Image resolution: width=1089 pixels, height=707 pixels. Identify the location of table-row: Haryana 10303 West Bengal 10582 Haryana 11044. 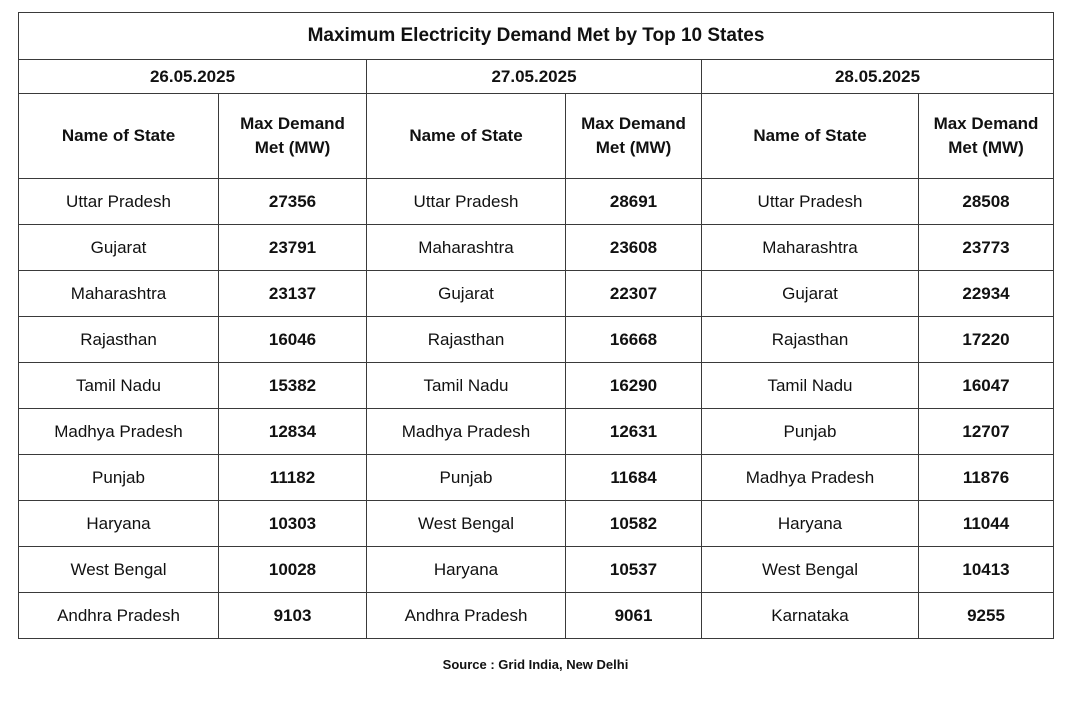
(536, 523).